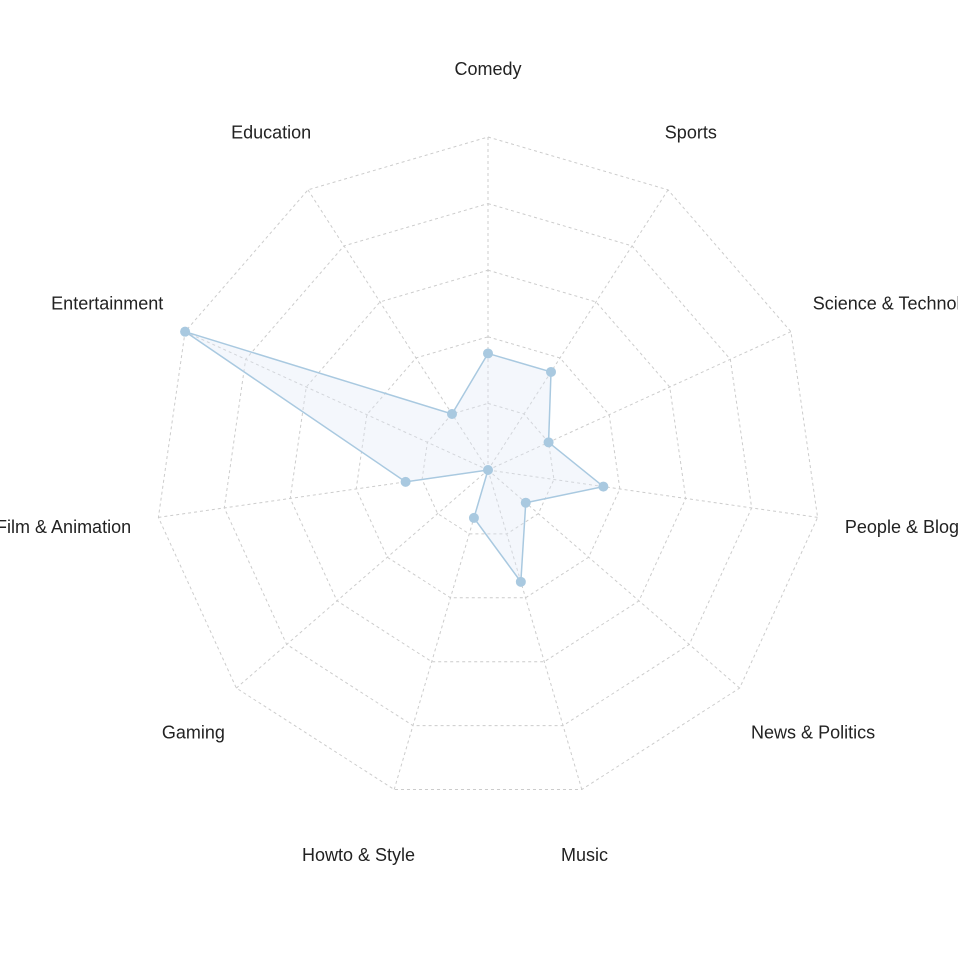 This screenshot has height=958, width=958. I want to click on axis-label: Howto & Style, so click(358, 855).